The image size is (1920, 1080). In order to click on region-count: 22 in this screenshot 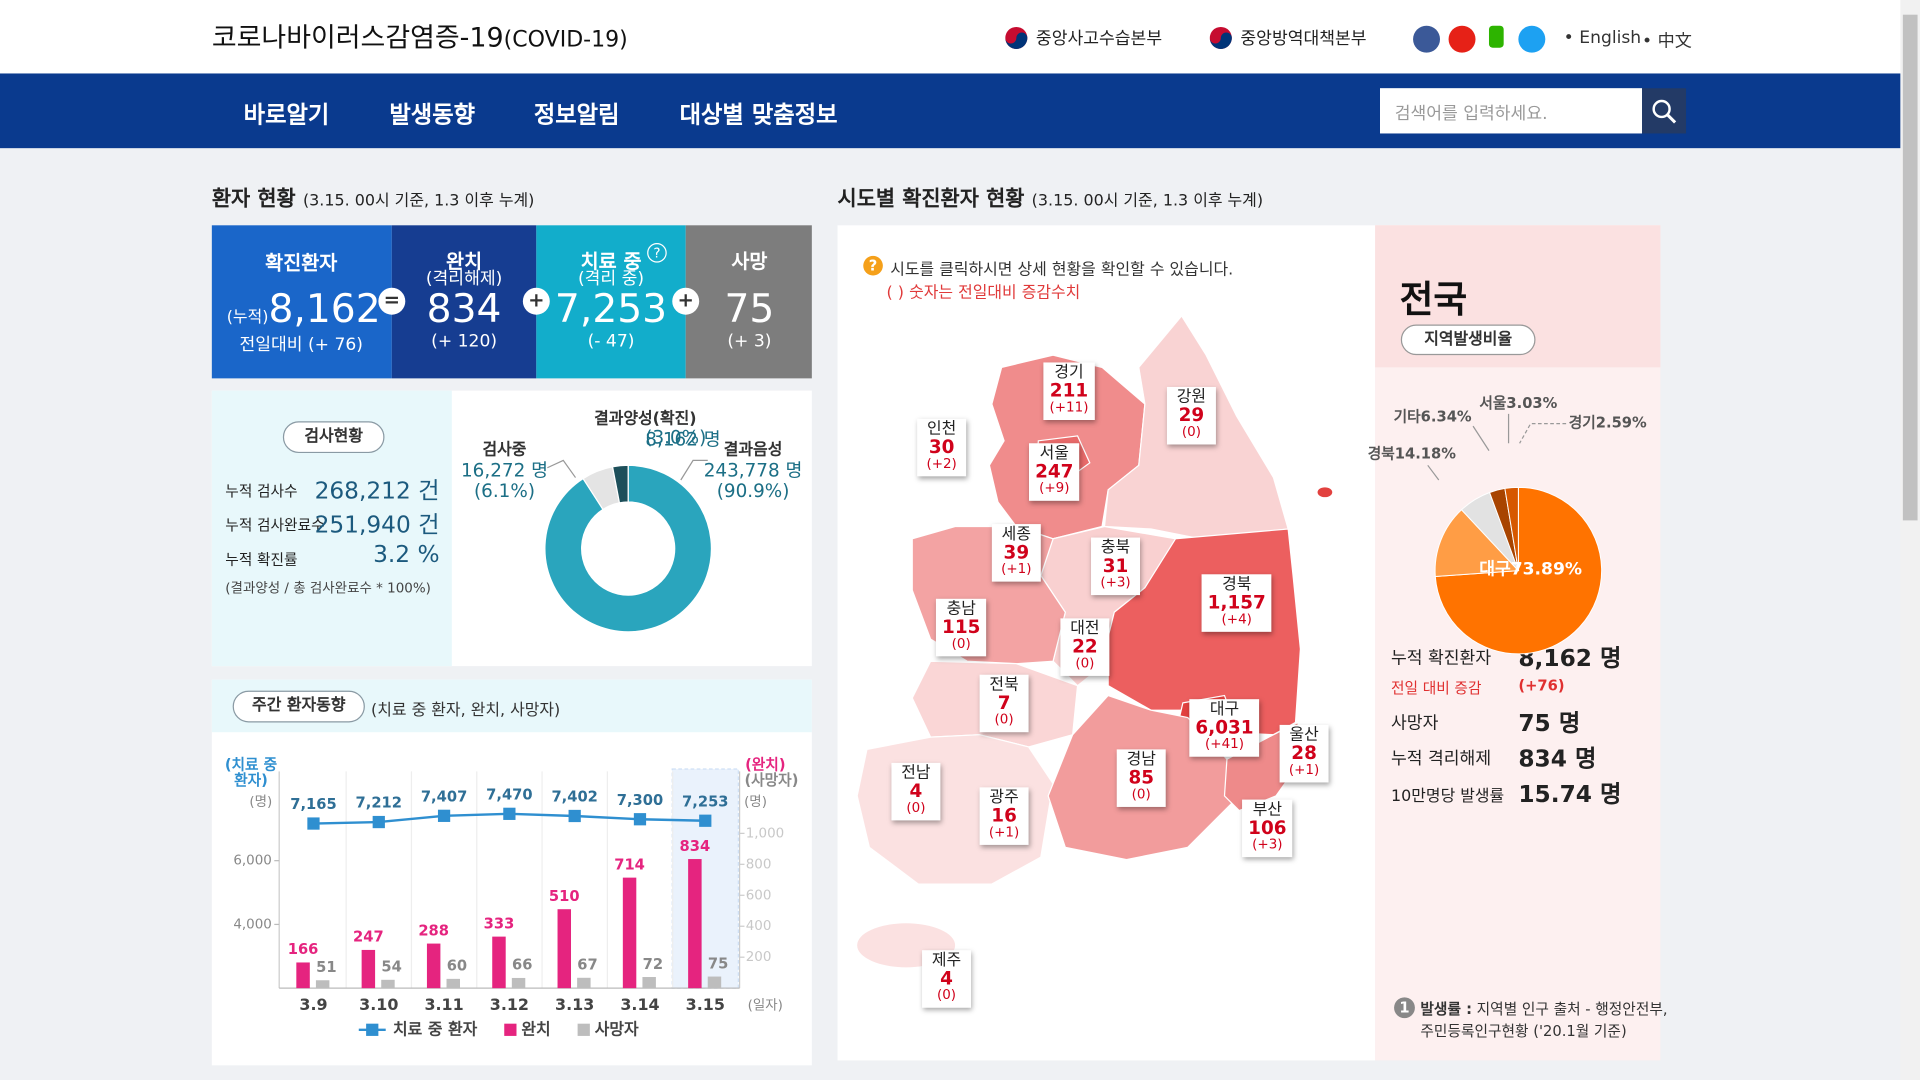, I will do `click(1085, 646)`.